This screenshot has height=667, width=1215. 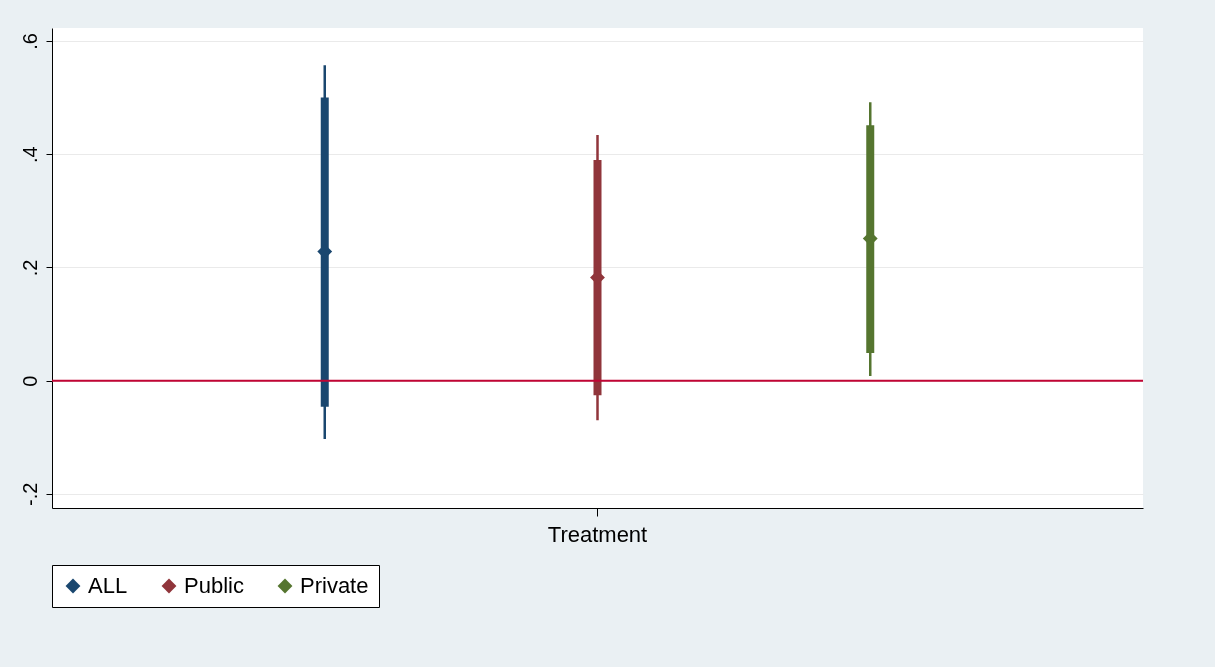 What do you see at coordinates (108, 585) in the screenshot?
I see `legend-label: ALL` at bounding box center [108, 585].